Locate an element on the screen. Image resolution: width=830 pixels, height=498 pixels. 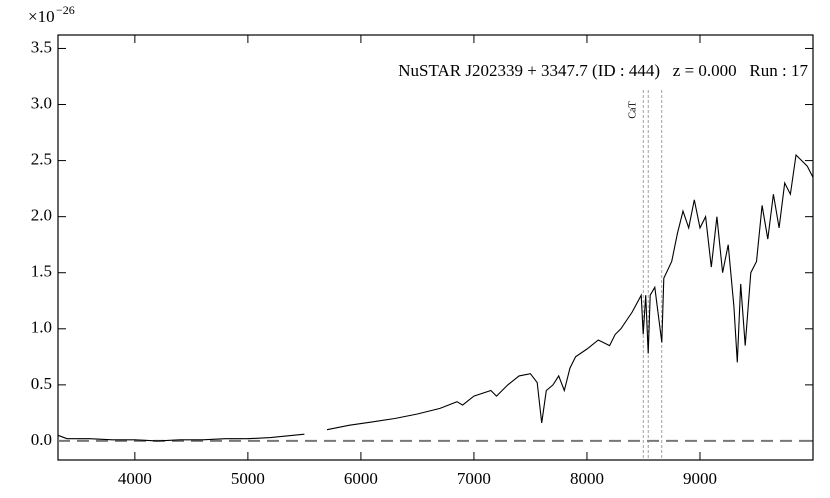
y-tick-label: 3.5 is located at coordinates (41, 46).